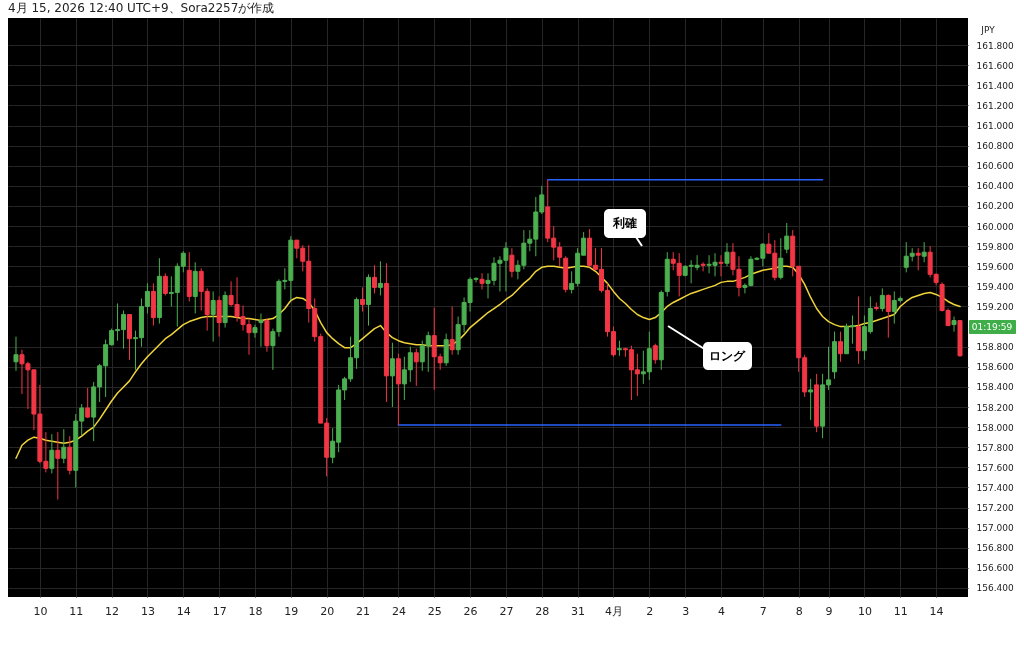 This screenshot has width=1024, height=654. Describe the element at coordinates (398, 611) in the screenshot. I see `x-tick-label: 24` at that location.